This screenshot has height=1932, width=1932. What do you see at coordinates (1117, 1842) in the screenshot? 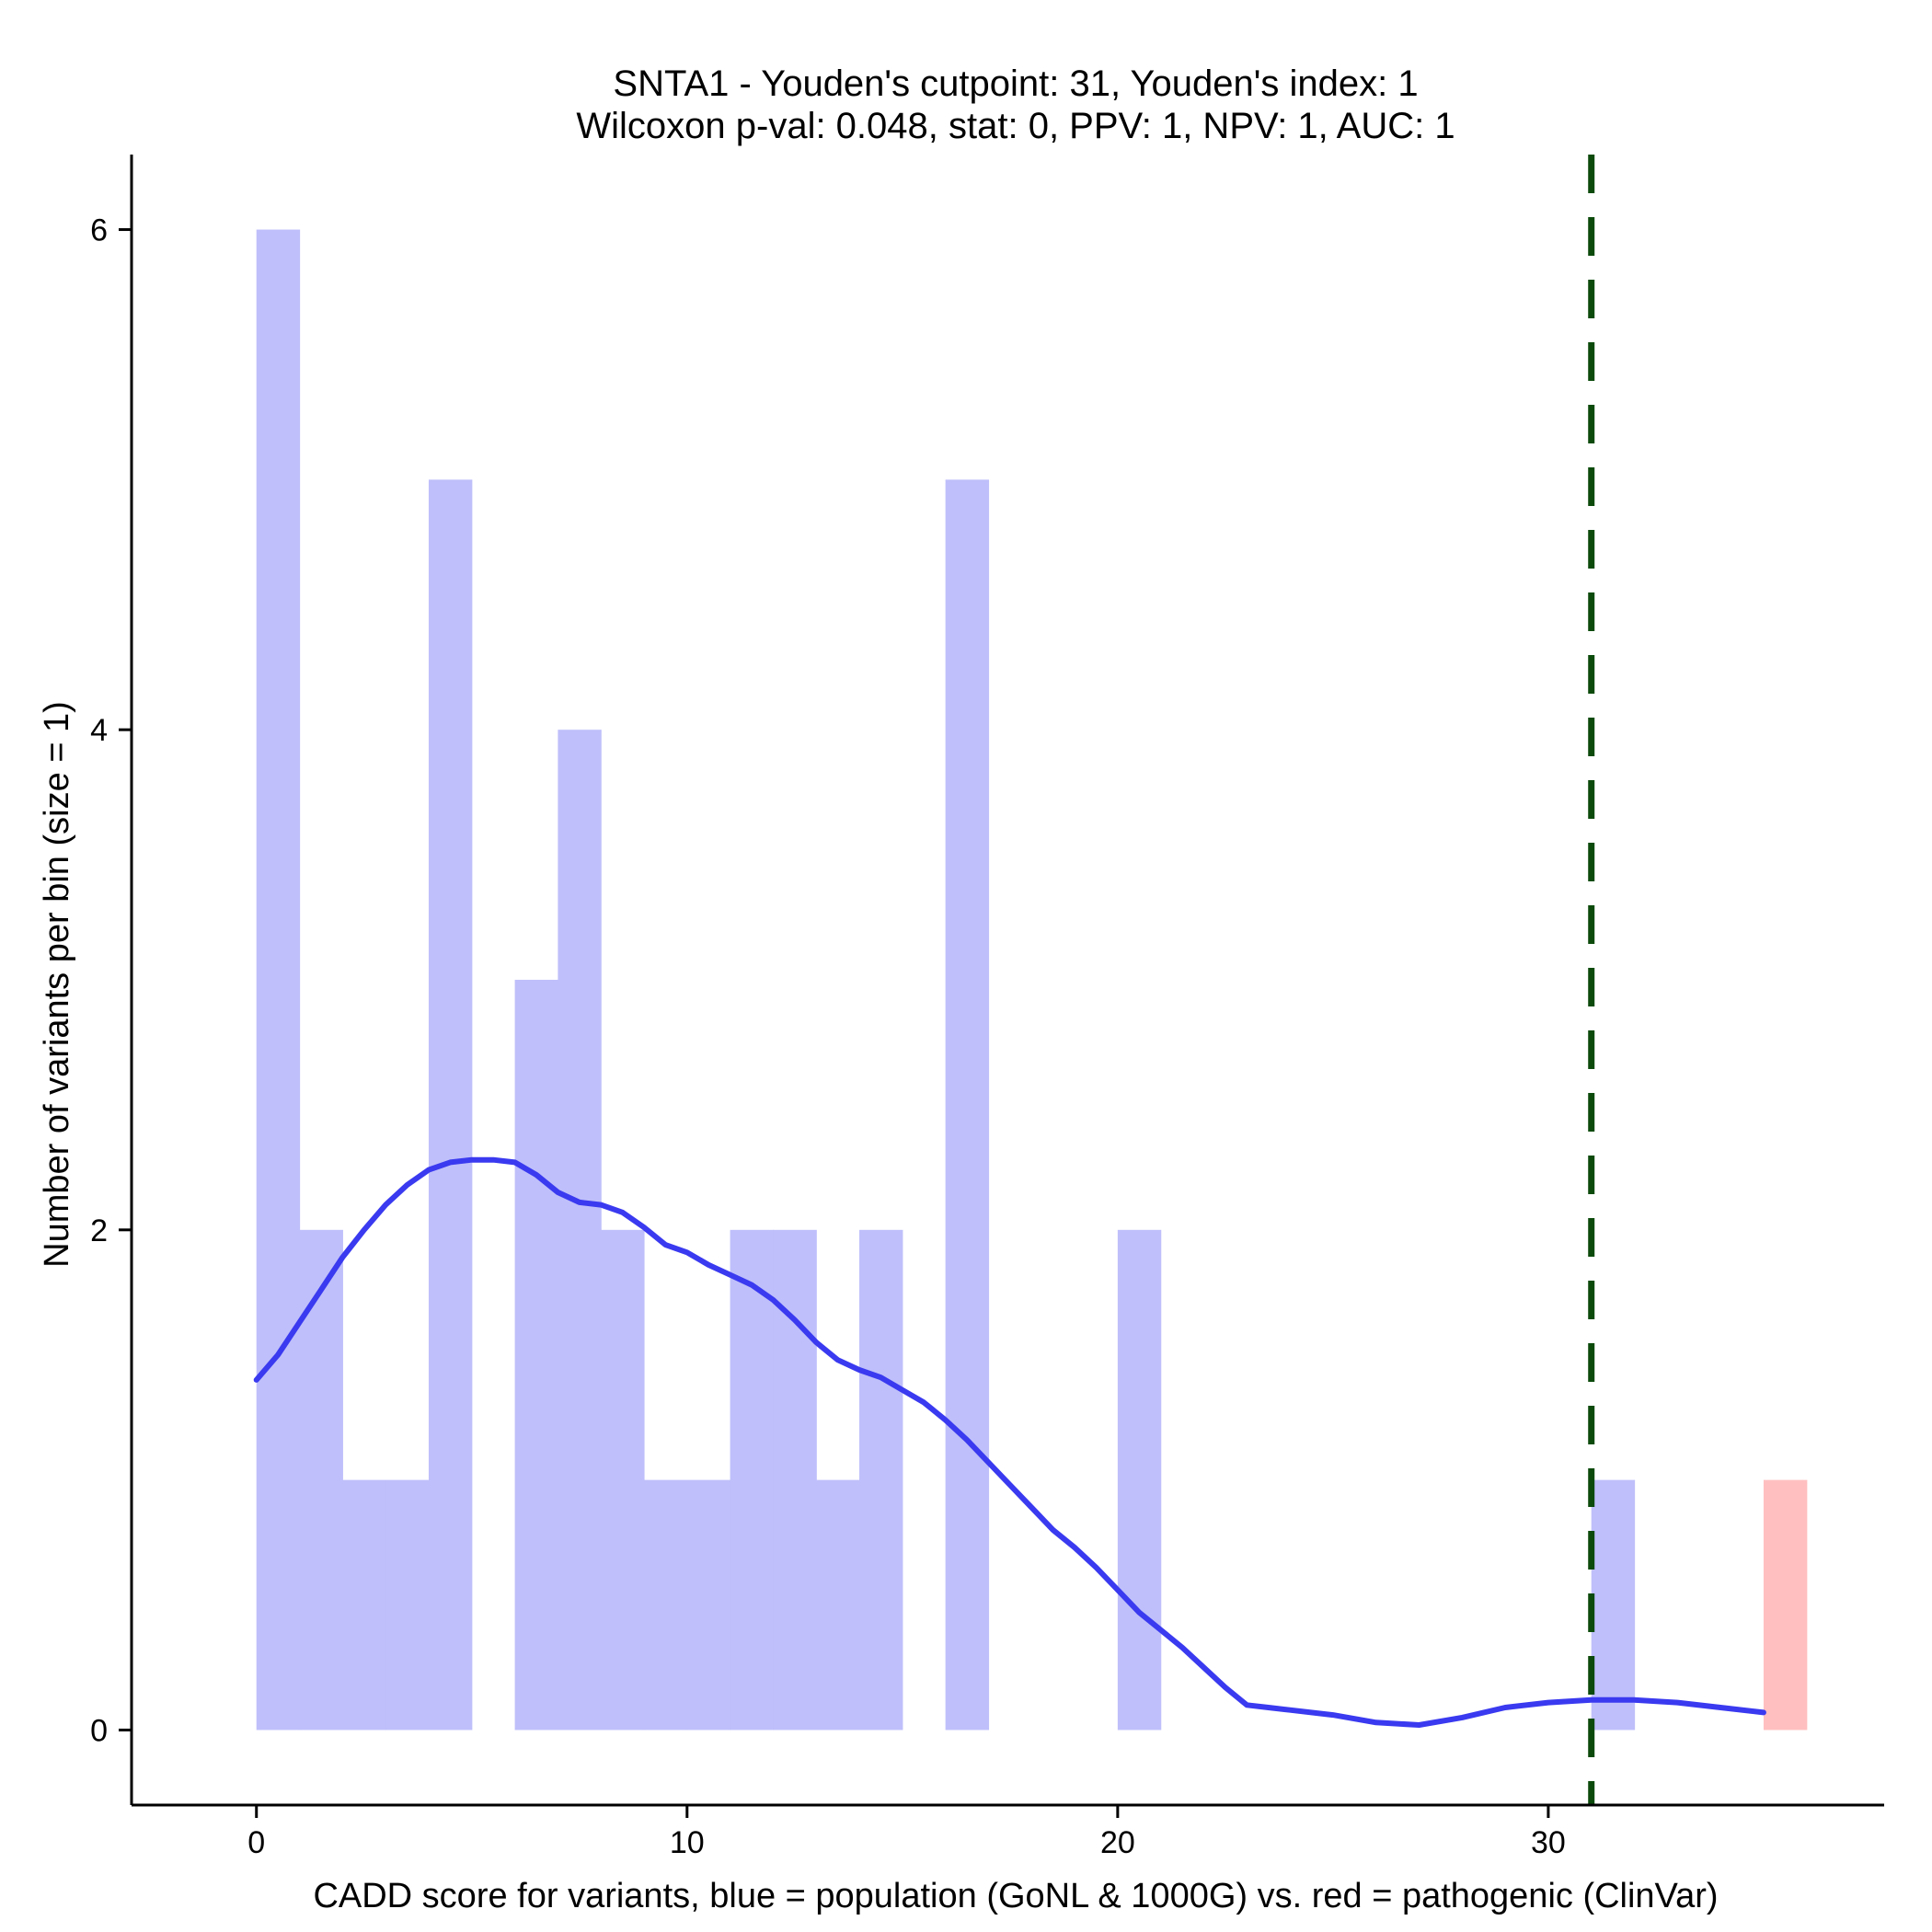
I see `x-tick-label: 20` at bounding box center [1117, 1842].